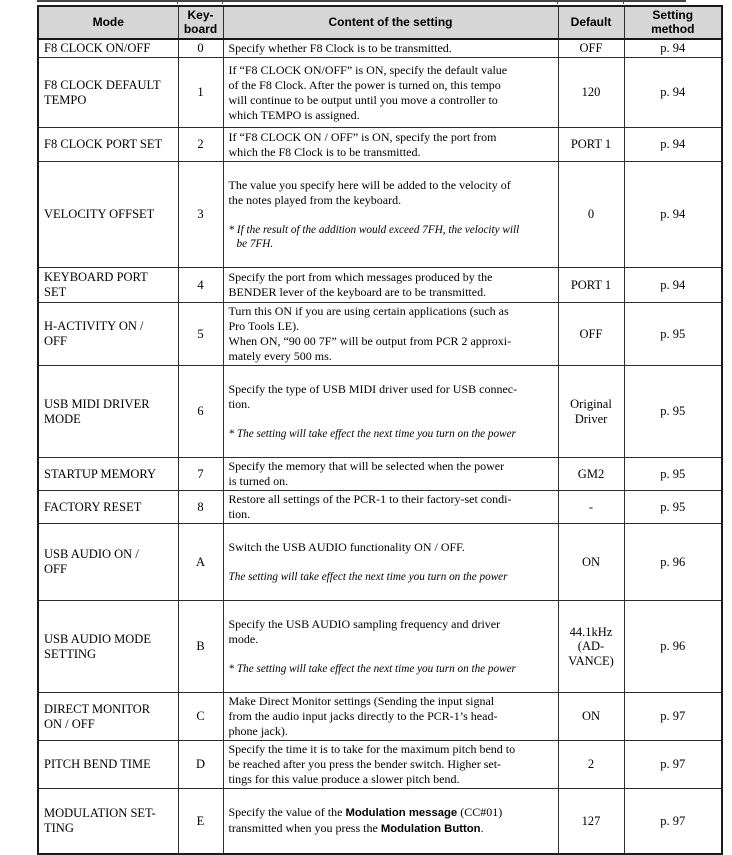 The width and height of the screenshot is (732, 855). Describe the element at coordinates (108, 764) in the screenshot. I see `mode-cell: PITCH BEND TIME` at that location.